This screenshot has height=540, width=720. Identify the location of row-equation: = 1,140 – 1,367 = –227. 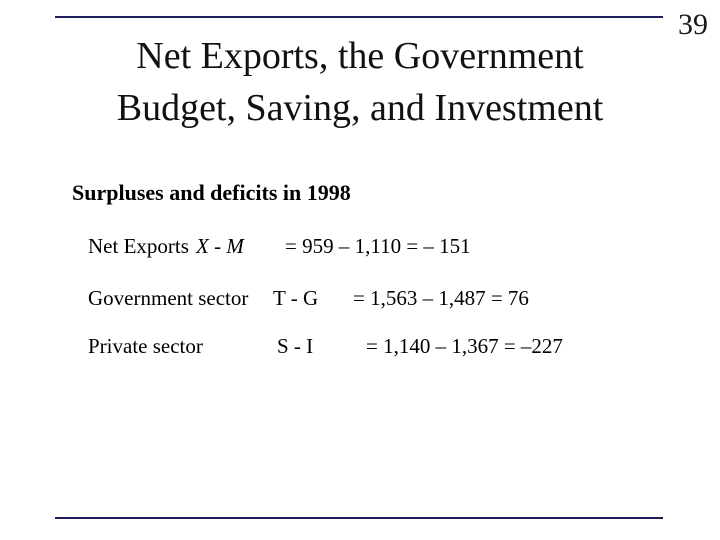
(464, 346).